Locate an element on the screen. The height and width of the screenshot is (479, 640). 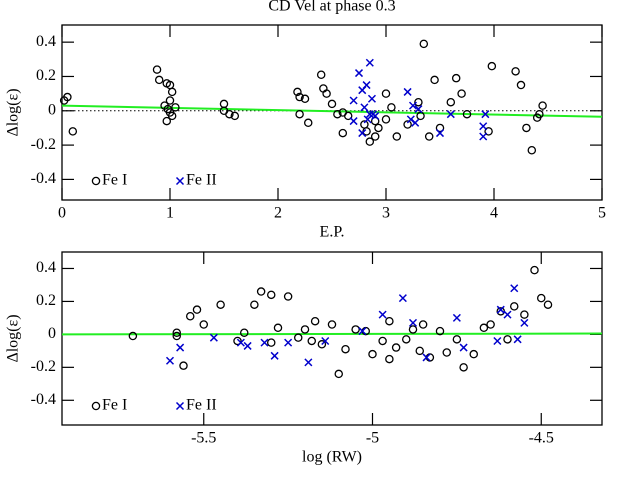
x-tick-label: 4 is located at coordinates (494, 213).